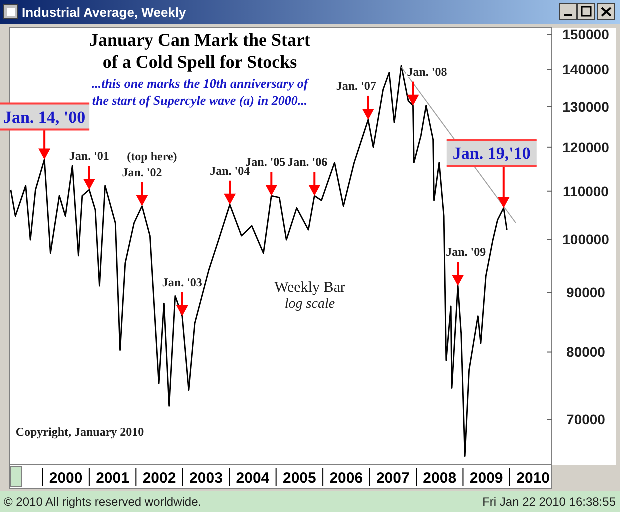 The width and height of the screenshot is (620, 512). I want to click on annotation: Jan. '01, so click(89, 156).